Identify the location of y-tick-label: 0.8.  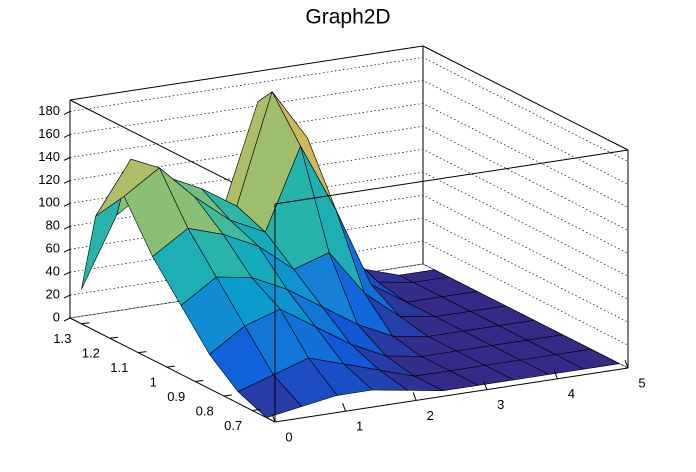
(205, 410).